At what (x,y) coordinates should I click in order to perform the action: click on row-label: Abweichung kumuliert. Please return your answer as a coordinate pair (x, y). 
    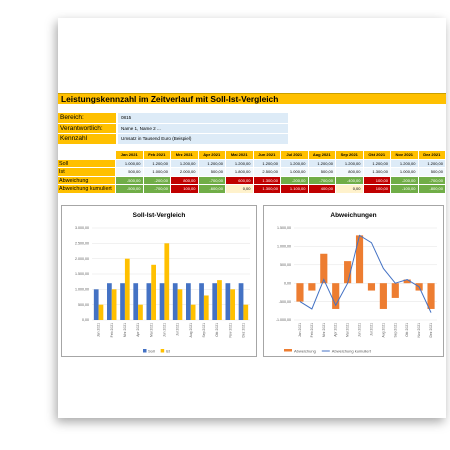
    Looking at the image, I should click on (87, 189).